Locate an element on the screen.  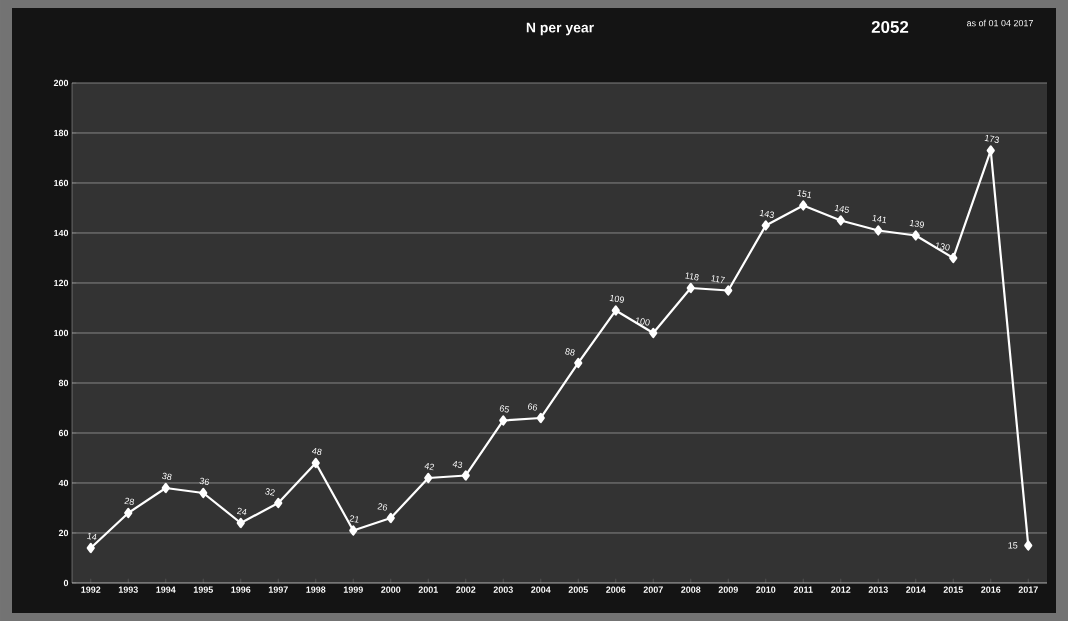
x-tick-label: 2016 is located at coordinates (991, 589).